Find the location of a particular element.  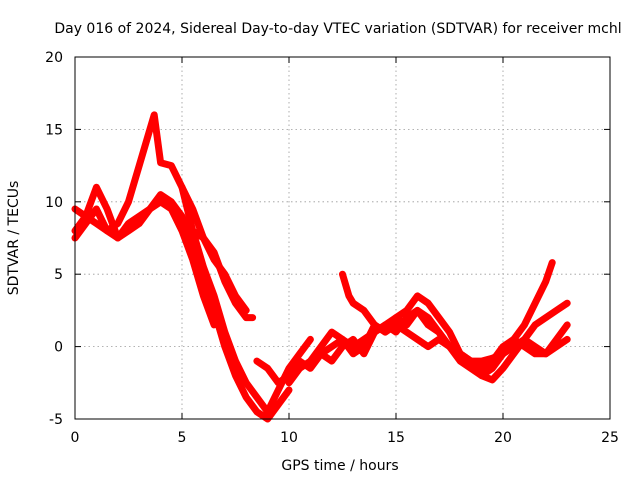

y-tick-label: 5 is located at coordinates (58, 275).